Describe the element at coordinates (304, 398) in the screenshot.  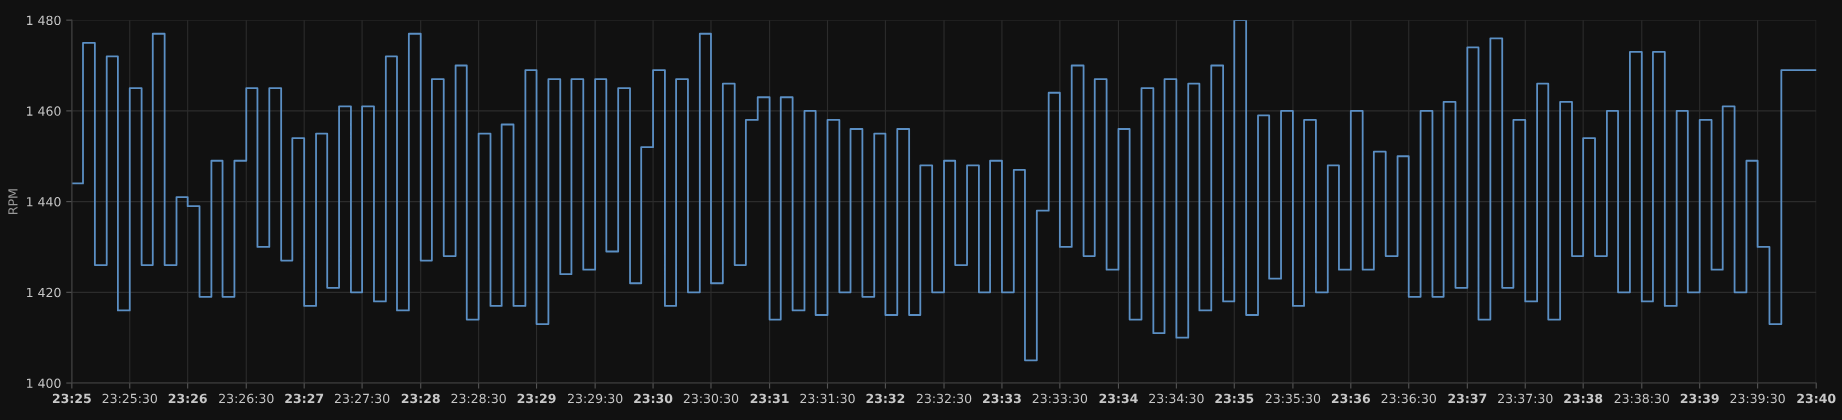
I see `x-tick-label: 23:27` at that location.